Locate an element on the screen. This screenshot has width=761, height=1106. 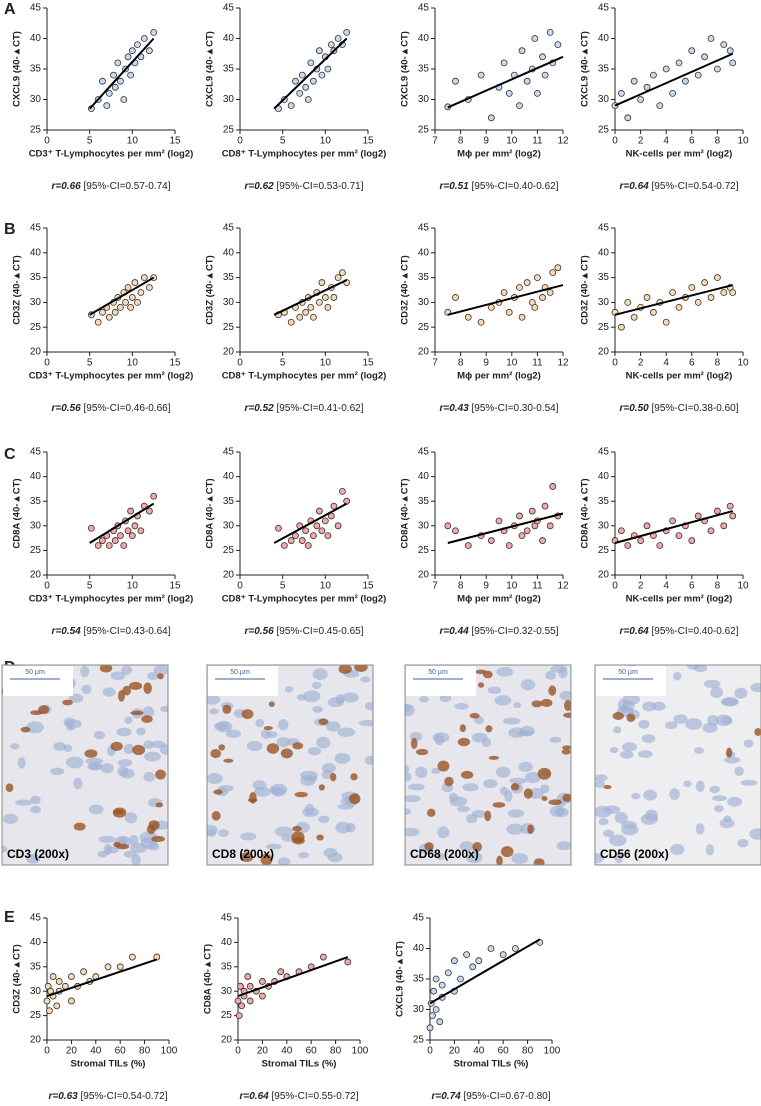
x-axis-label: CD3⁺ T-Lymphocytes per mm² (log2) is located at coordinates (111, 599).